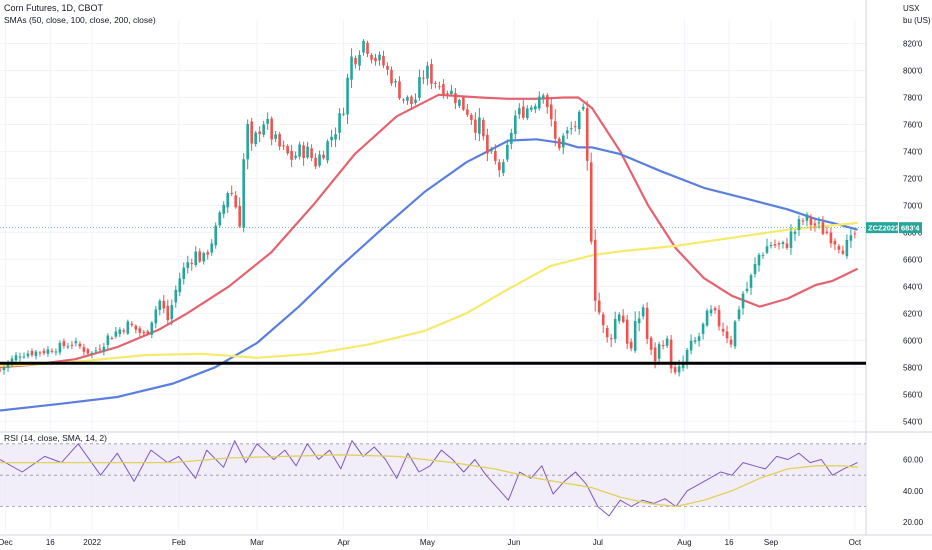 The image size is (932, 550). What do you see at coordinates (855, 542) in the screenshot?
I see `time-tick-label: Oct` at bounding box center [855, 542].